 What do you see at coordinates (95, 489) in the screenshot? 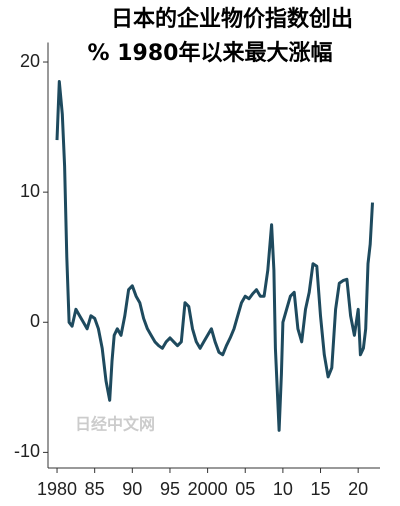
I see `x-tick-label: 85` at bounding box center [95, 489].